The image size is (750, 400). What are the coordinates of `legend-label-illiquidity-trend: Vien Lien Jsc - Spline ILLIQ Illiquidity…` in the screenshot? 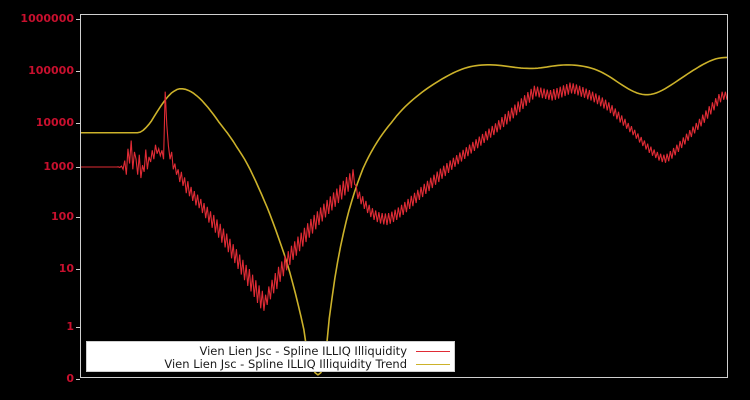 It's located at (285, 363).